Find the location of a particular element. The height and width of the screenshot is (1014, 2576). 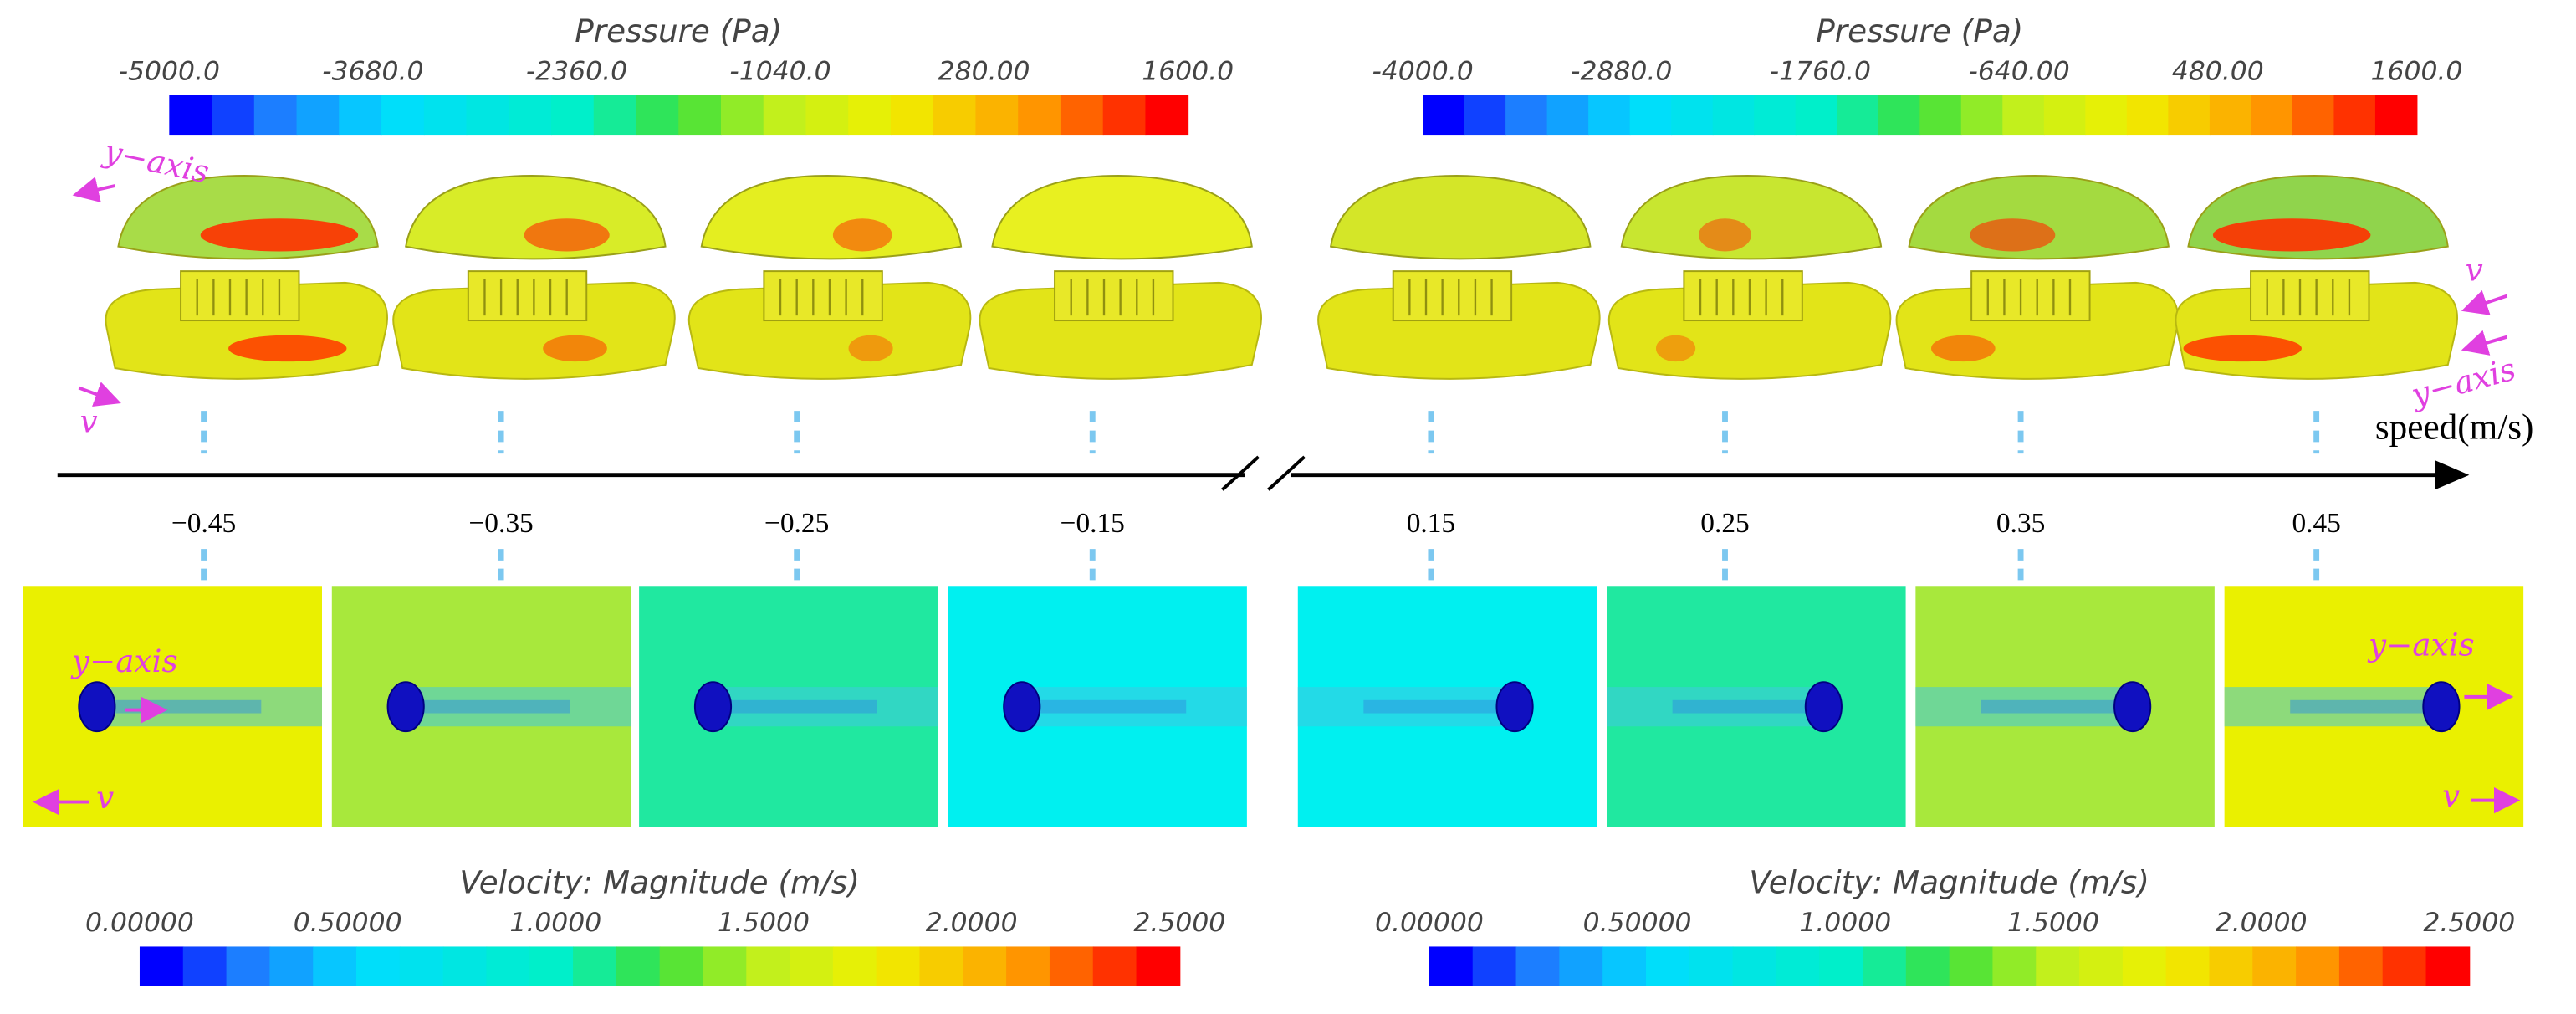

colorbar-tick-label: -3680.0 is located at coordinates (372, 71).